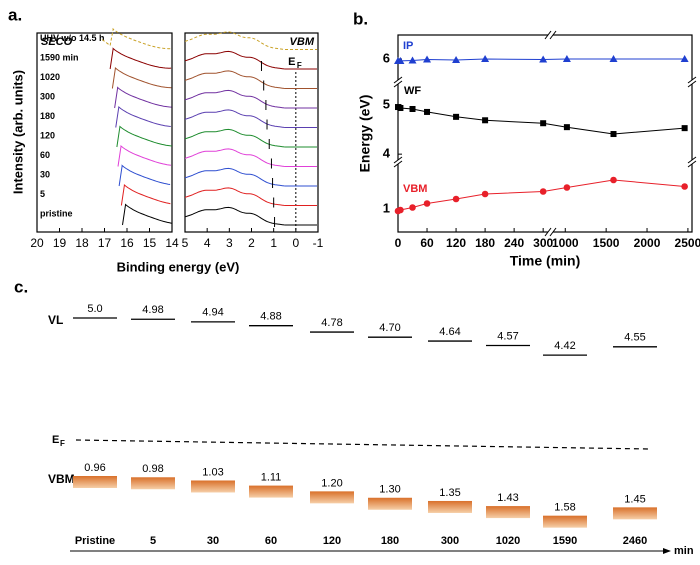  I want to click on y-tick-label: 5, so click(386, 104).